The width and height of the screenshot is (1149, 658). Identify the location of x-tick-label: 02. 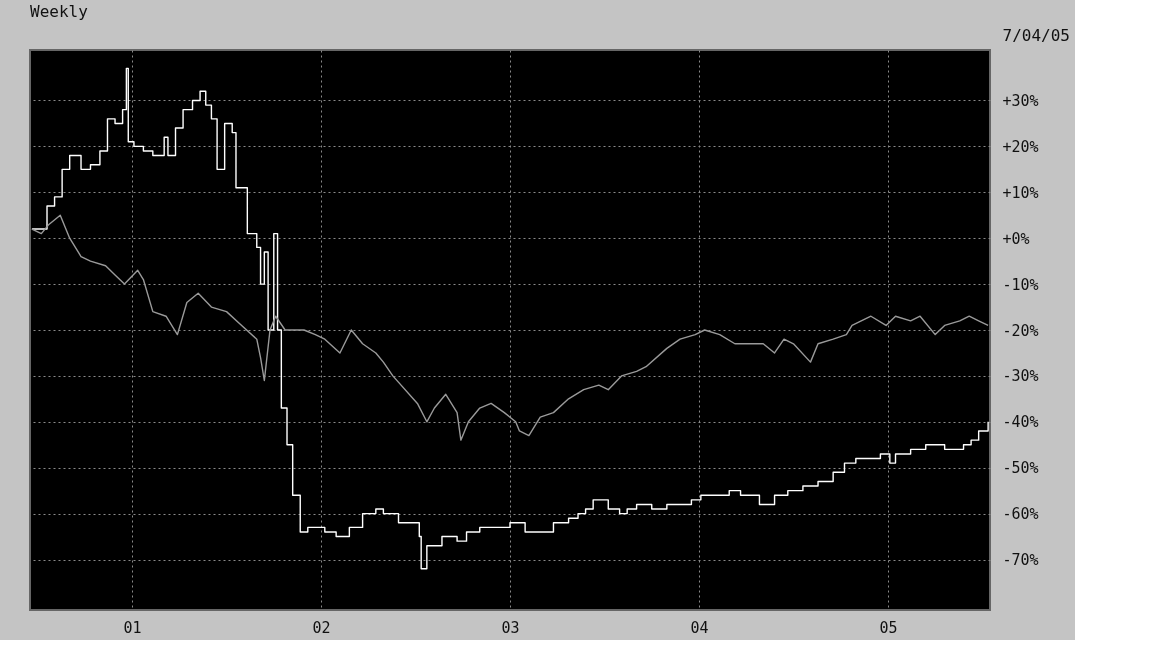
(321, 627).